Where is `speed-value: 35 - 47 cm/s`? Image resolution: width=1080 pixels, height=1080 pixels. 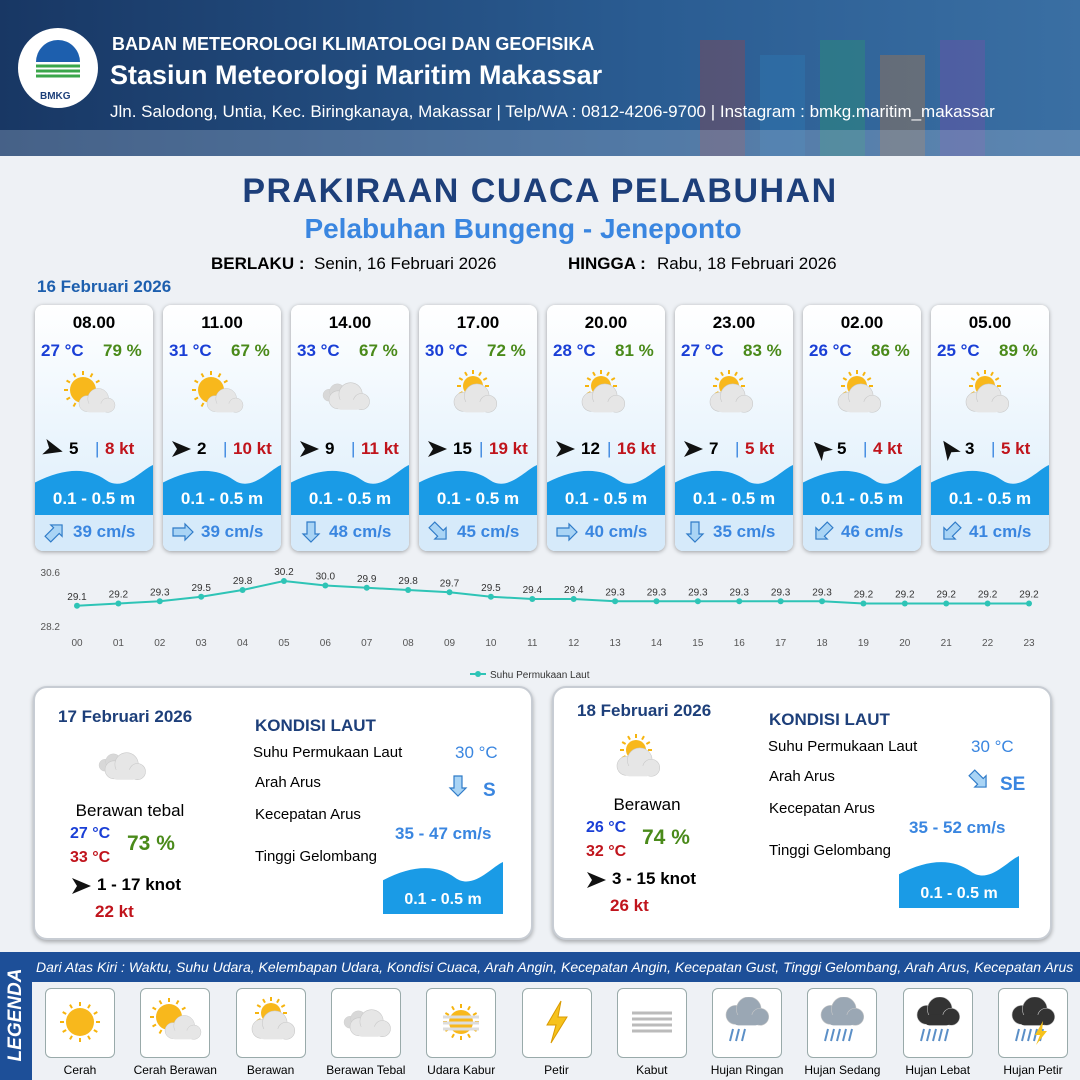
speed-value: 35 - 47 cm/s is located at coordinates (443, 833).